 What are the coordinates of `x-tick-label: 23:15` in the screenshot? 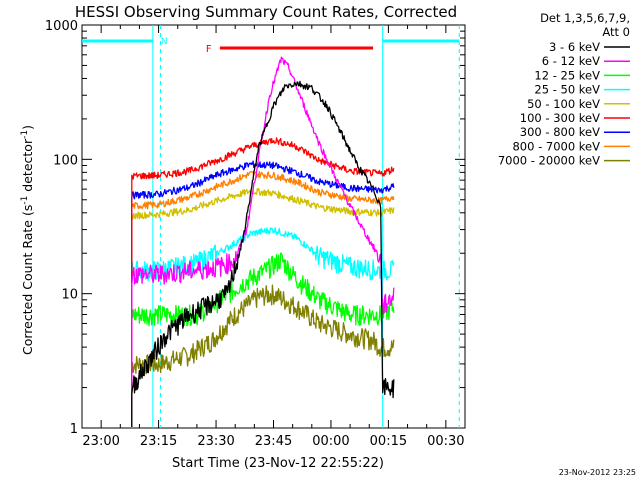 It's located at (158, 441).